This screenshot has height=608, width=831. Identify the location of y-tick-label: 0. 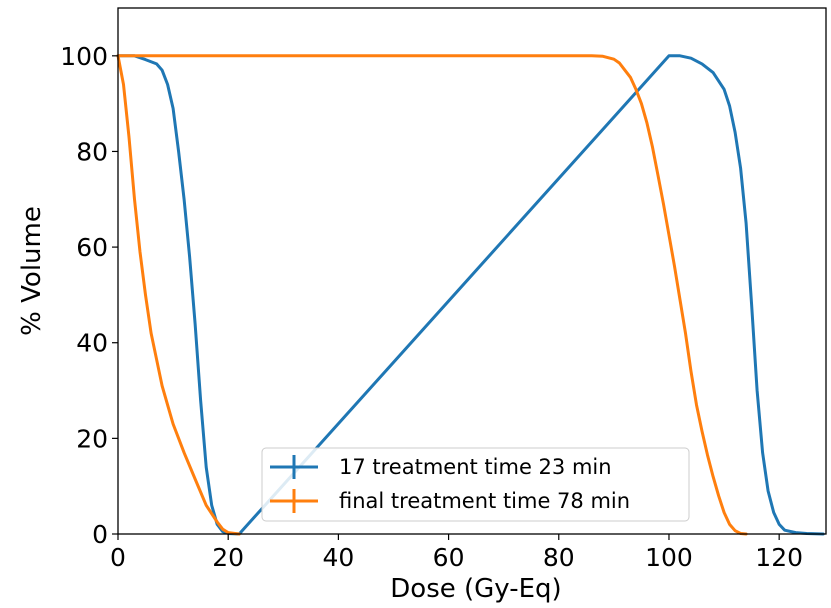
(100, 534).